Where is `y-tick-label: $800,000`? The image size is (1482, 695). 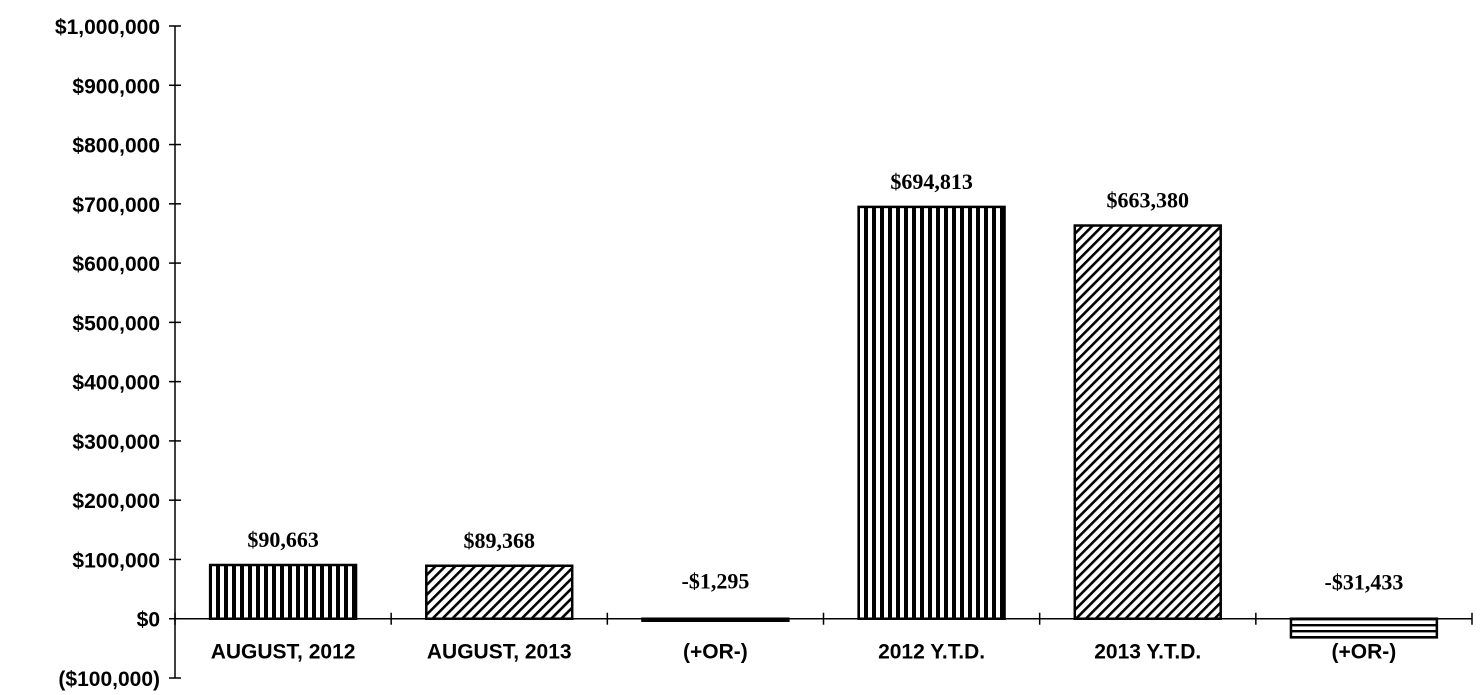 y-tick-label: $800,000 is located at coordinates (116, 146).